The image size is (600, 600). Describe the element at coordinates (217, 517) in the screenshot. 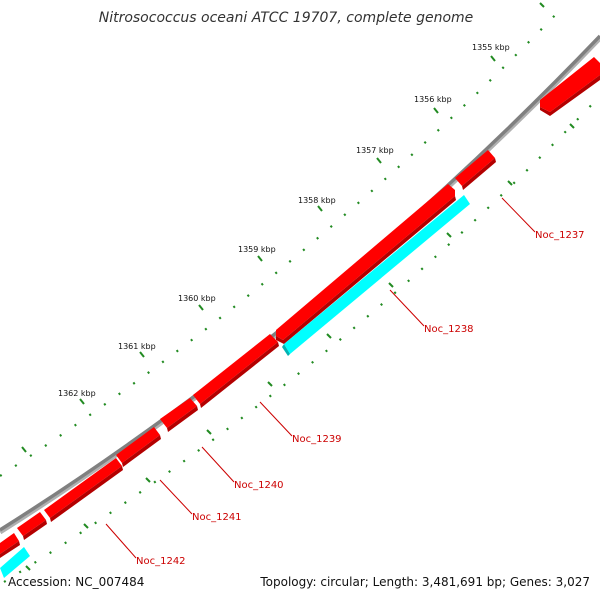

I see `gene-label: Noc_1241` at that location.